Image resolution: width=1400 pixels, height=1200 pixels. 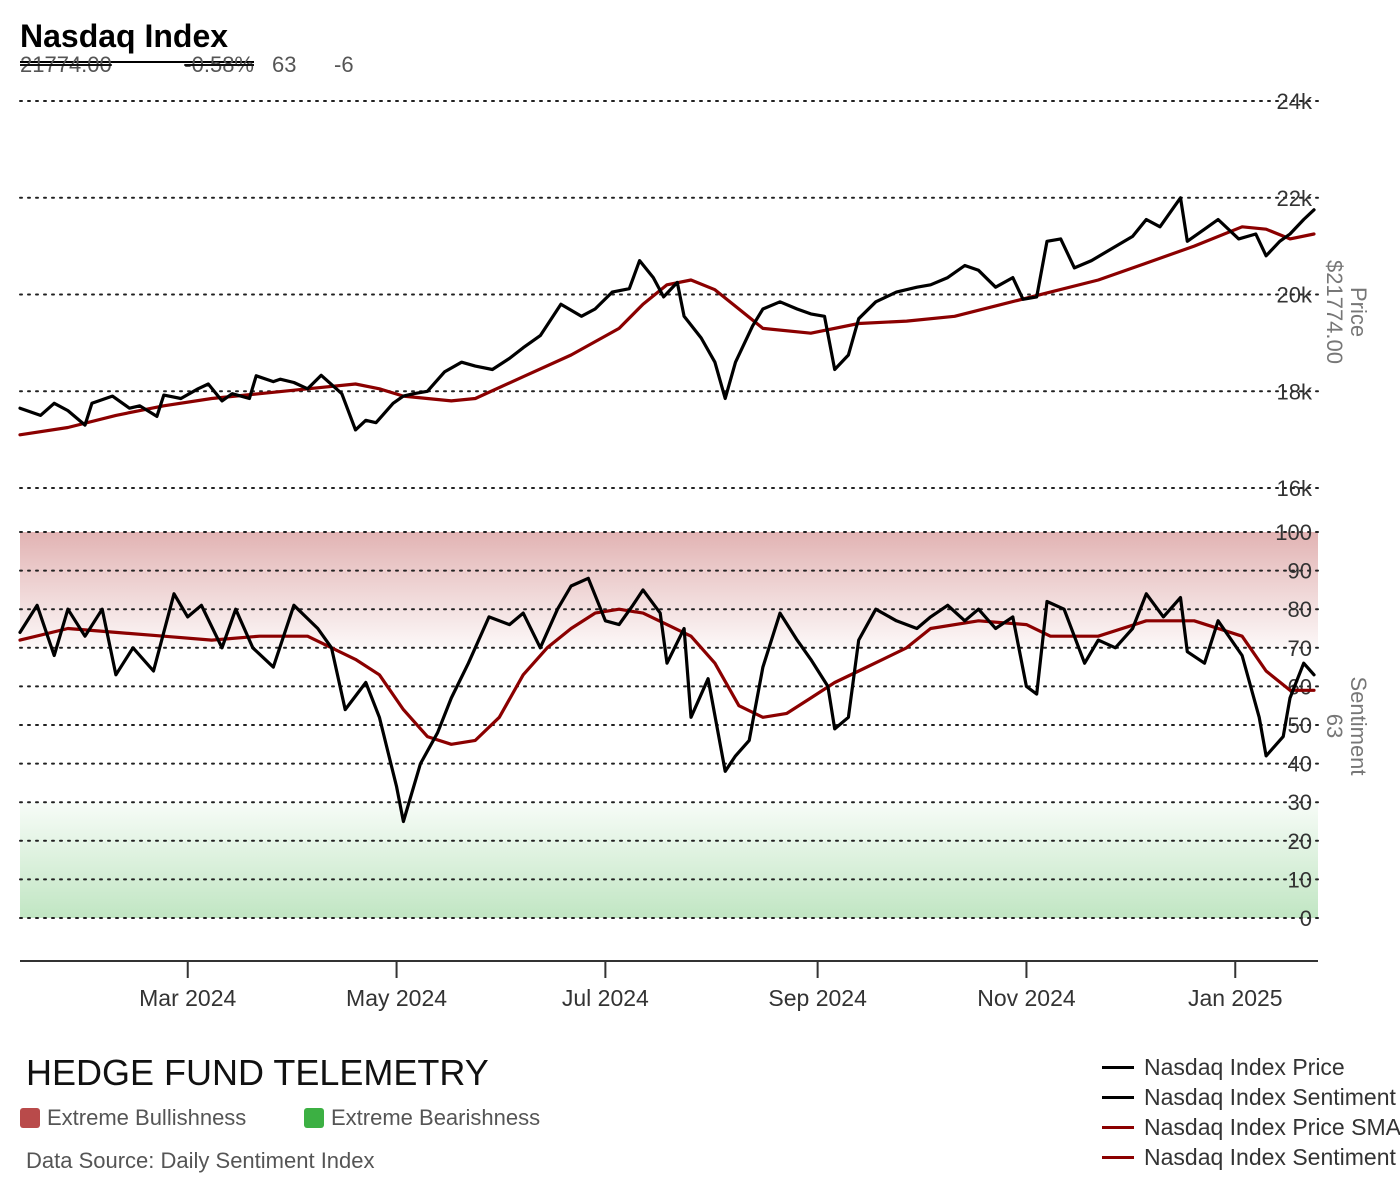 I want to click on sentiment-tick-label: 0, so click(x=1306, y=918).